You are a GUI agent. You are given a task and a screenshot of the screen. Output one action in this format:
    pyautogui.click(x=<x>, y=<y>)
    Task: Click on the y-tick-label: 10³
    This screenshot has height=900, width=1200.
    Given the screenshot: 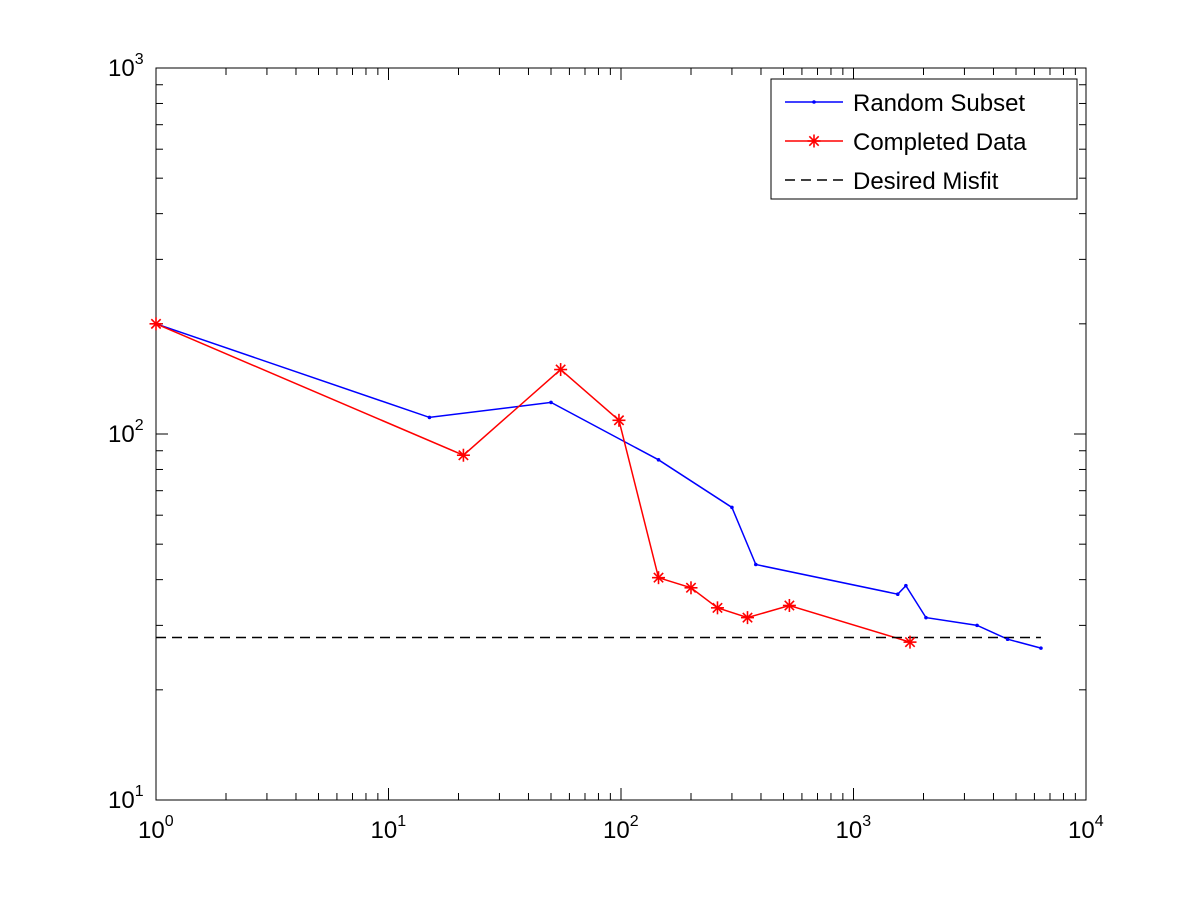 What is the action you would take?
    pyautogui.click(x=126, y=66)
    